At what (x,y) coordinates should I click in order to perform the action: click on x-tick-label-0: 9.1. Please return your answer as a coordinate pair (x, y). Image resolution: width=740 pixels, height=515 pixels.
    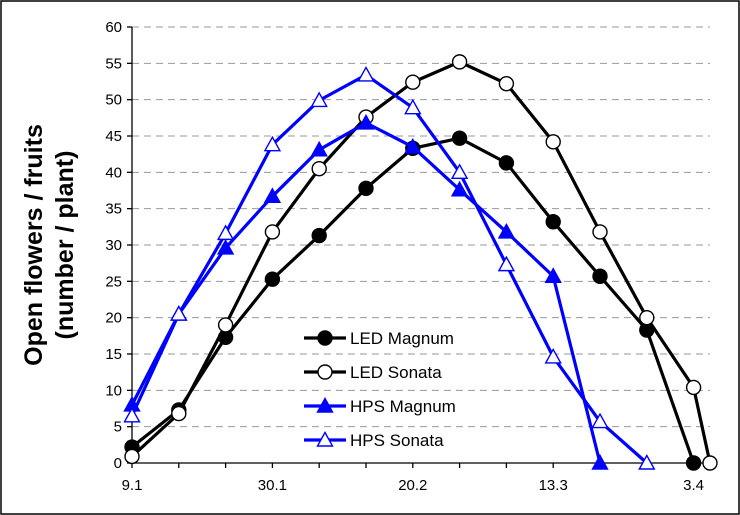
    Looking at the image, I should click on (132, 485).